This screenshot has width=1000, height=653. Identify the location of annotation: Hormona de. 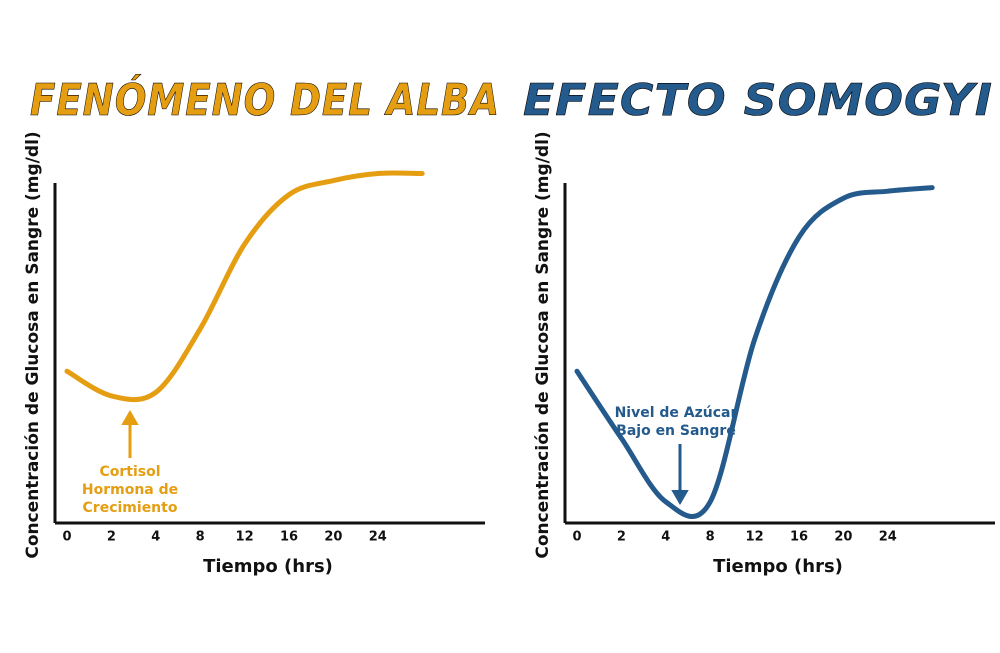
(130, 490).